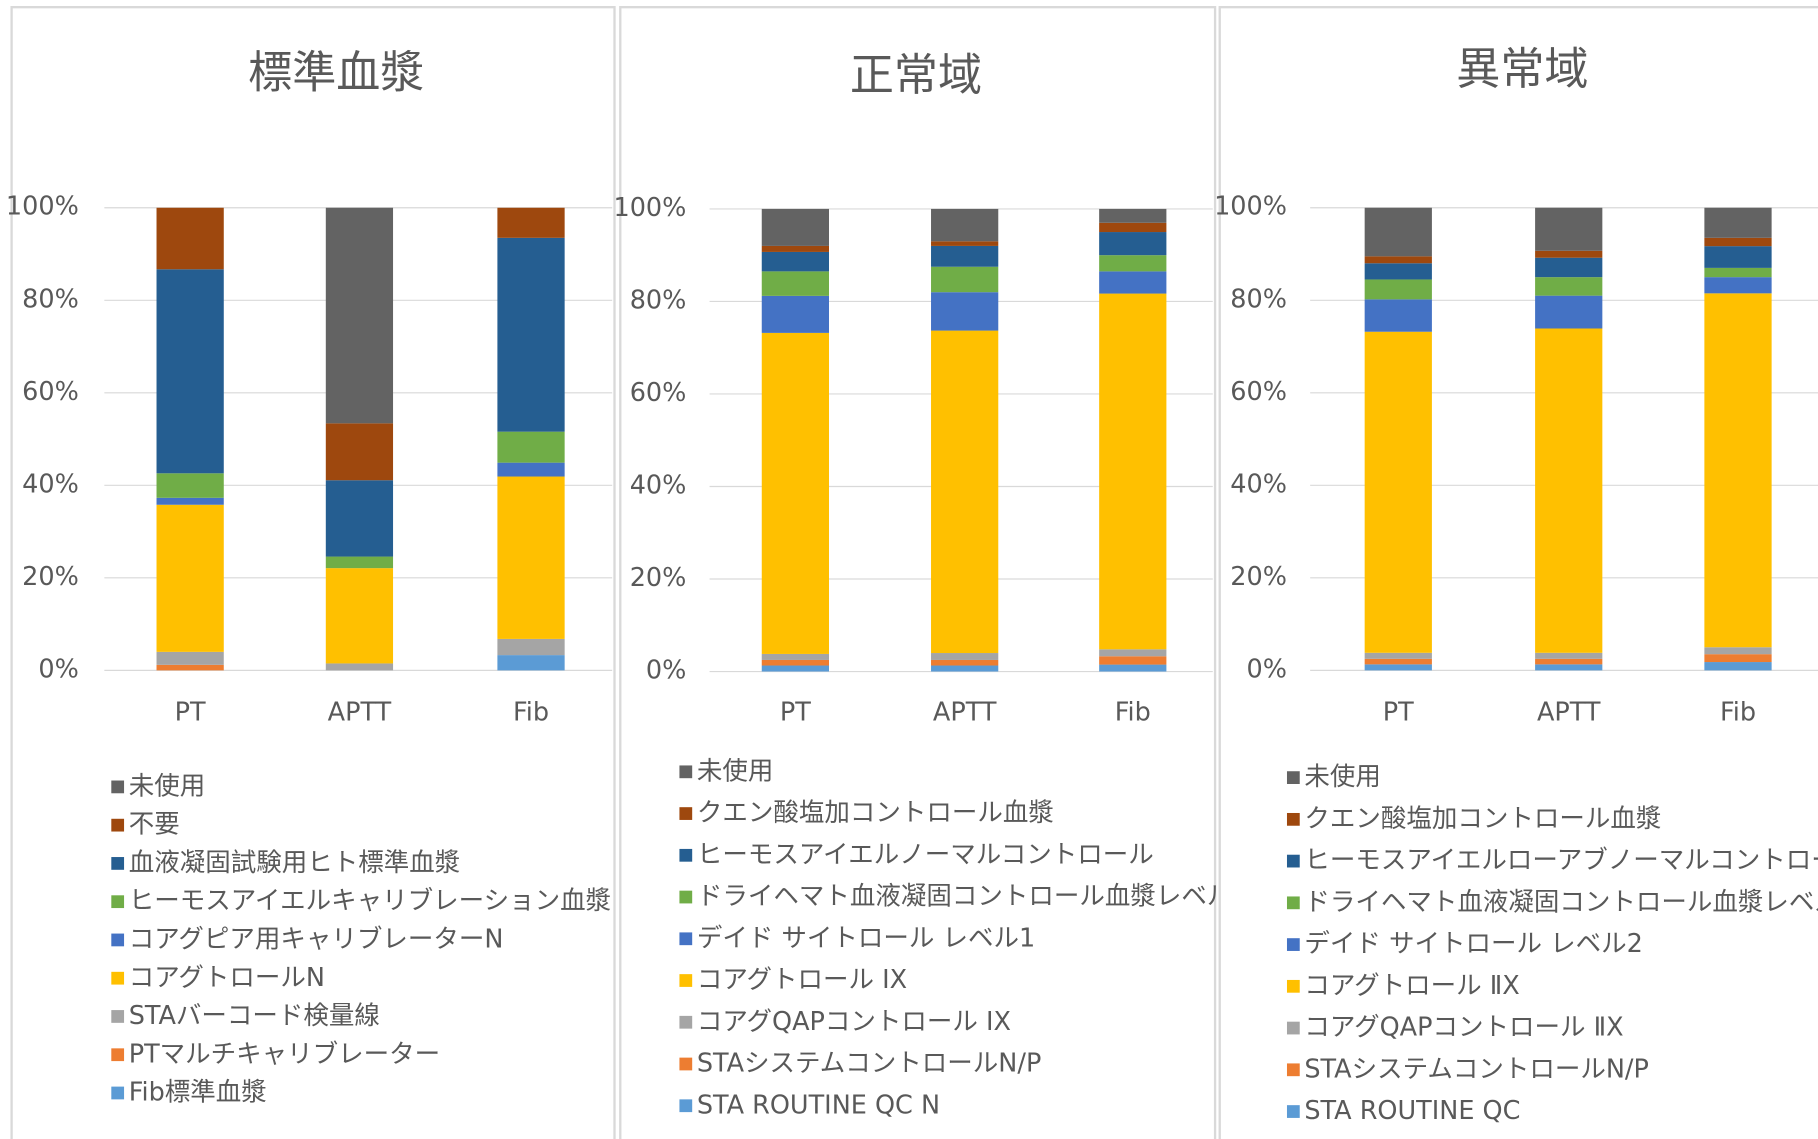  I want to click on legend-label: クエン酸塩加コントロール血漿, so click(875, 813).